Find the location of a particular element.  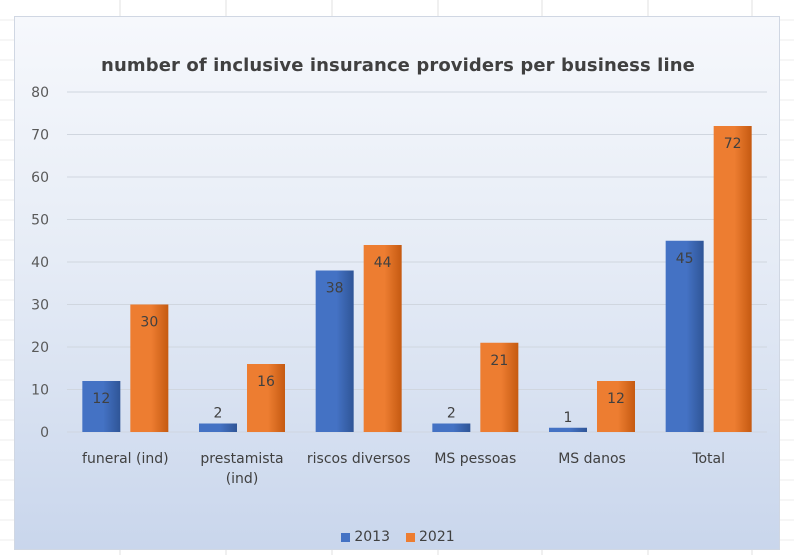

legend-item: 2013 is located at coordinates (365, 537).